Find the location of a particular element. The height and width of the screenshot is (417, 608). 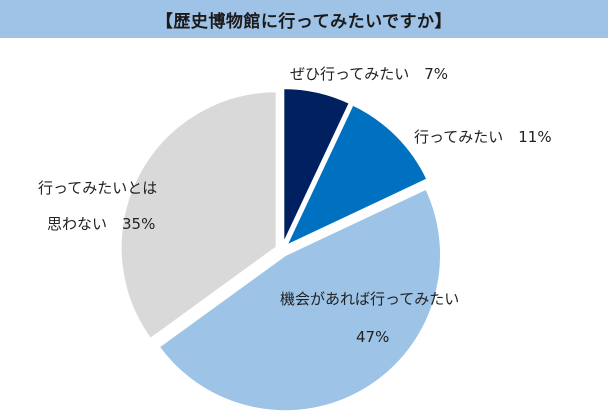

chart-title-bar: 【歴史博物館に行ってみたいですか】 is located at coordinates (304, 19).